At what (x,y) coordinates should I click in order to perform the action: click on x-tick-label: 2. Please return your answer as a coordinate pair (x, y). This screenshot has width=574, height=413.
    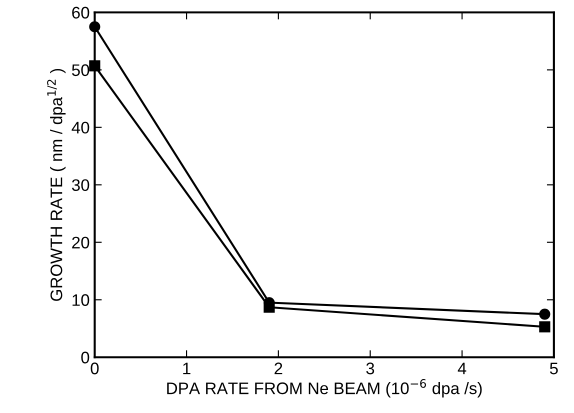
    Looking at the image, I should click on (278, 368).